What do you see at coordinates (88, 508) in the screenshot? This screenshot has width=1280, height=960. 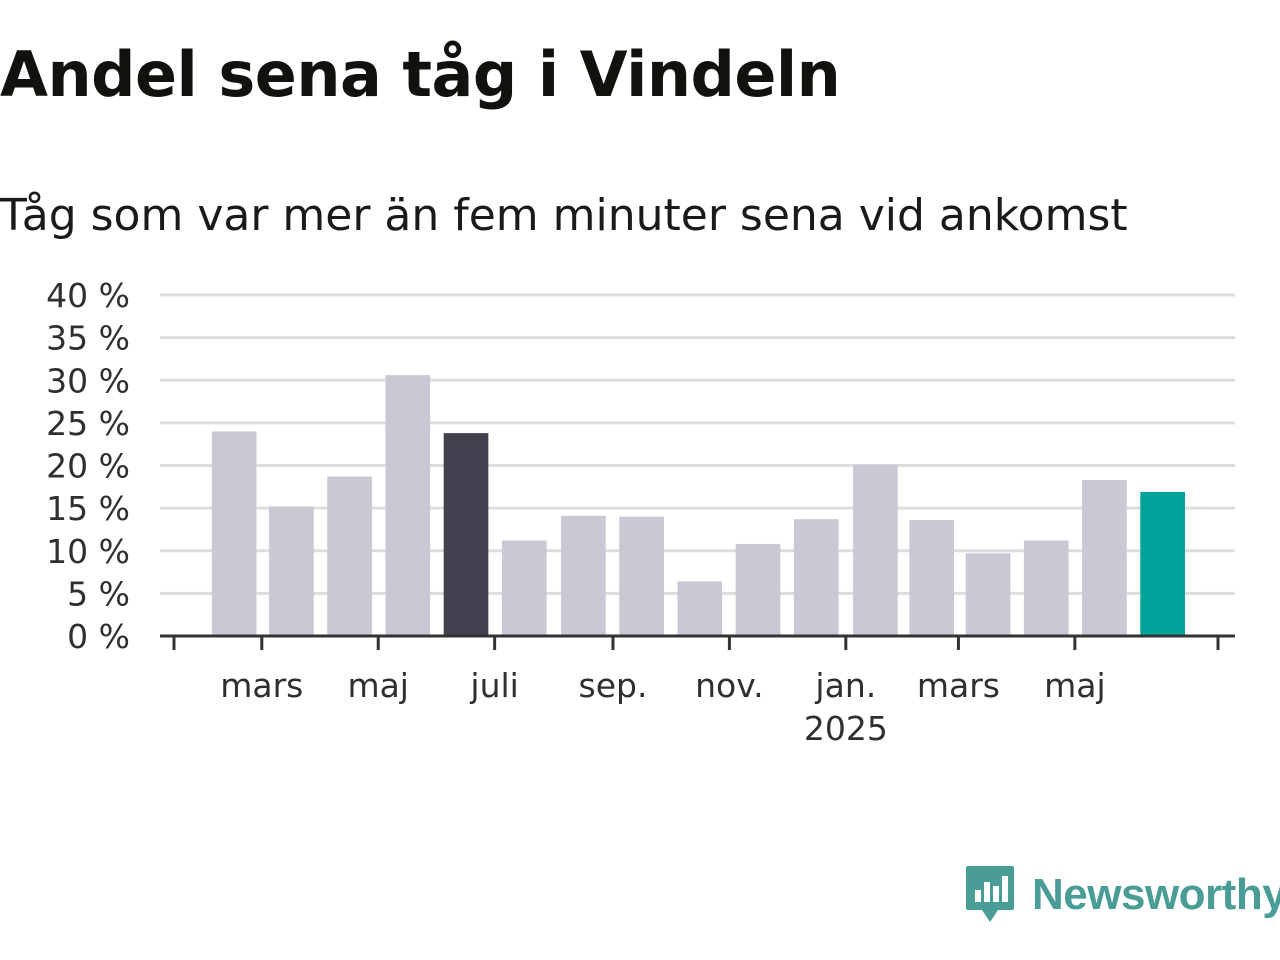 I see `y-tick-label: 15 %` at bounding box center [88, 508].